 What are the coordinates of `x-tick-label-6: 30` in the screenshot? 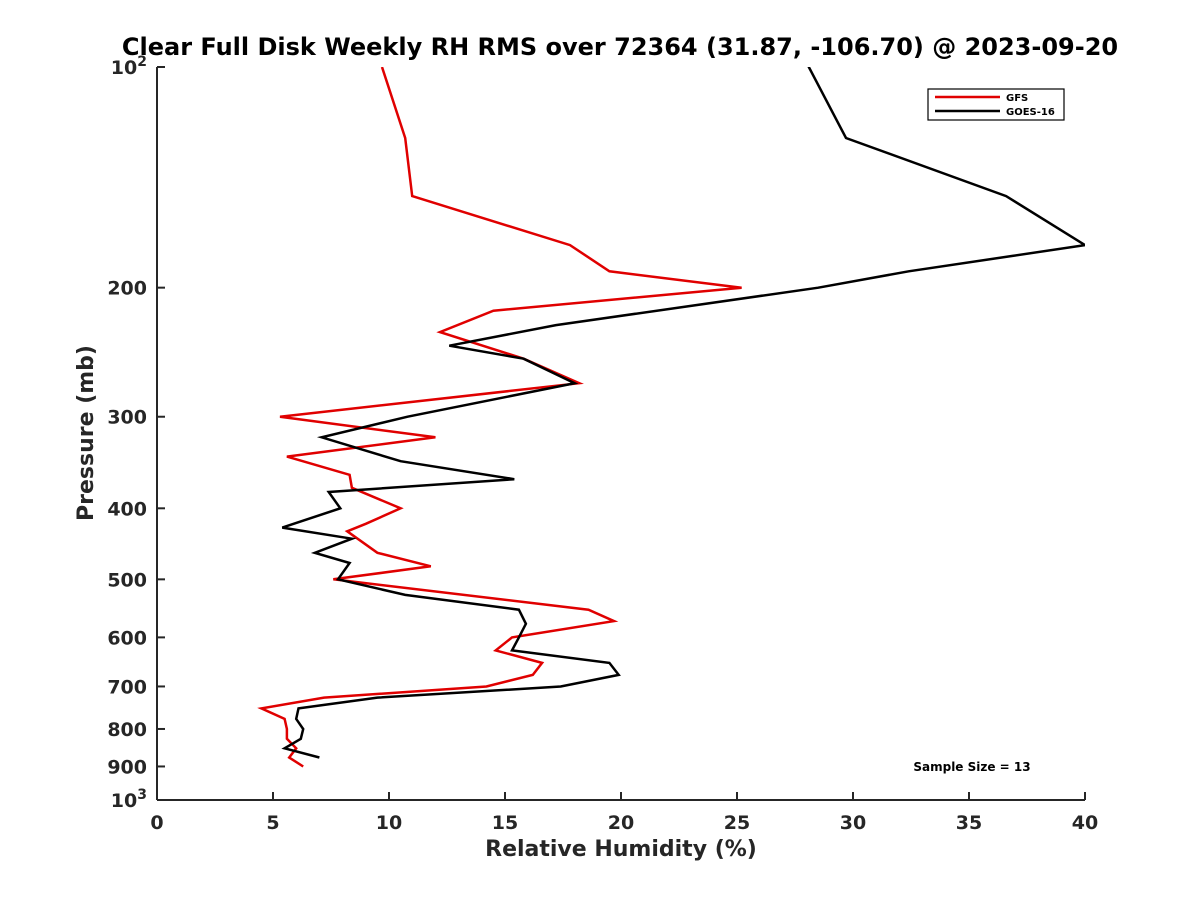 It's located at (853, 823).